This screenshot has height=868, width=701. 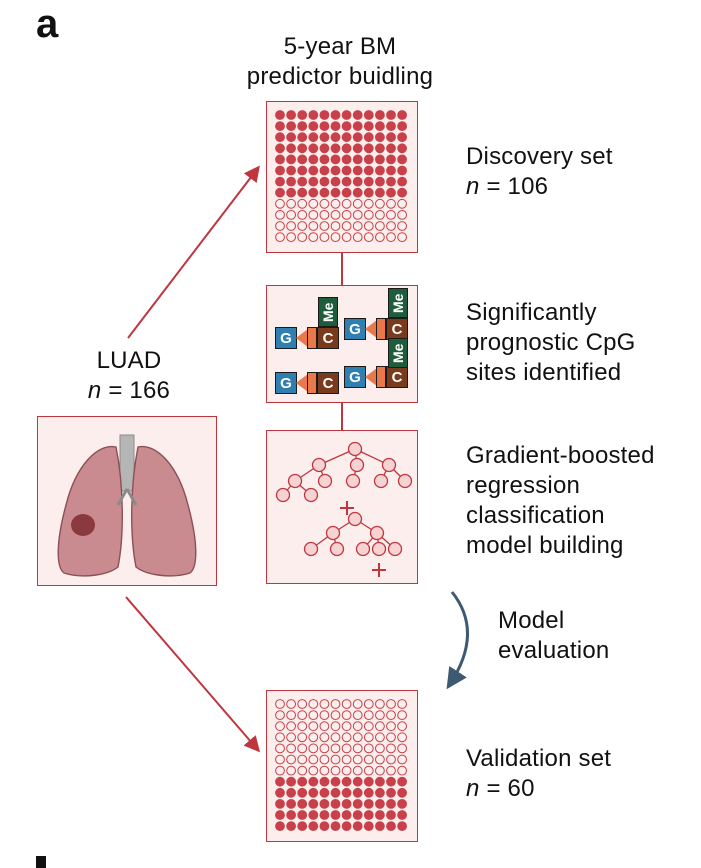 I want to click on model-label-line-4: model building, so click(x=545, y=545).